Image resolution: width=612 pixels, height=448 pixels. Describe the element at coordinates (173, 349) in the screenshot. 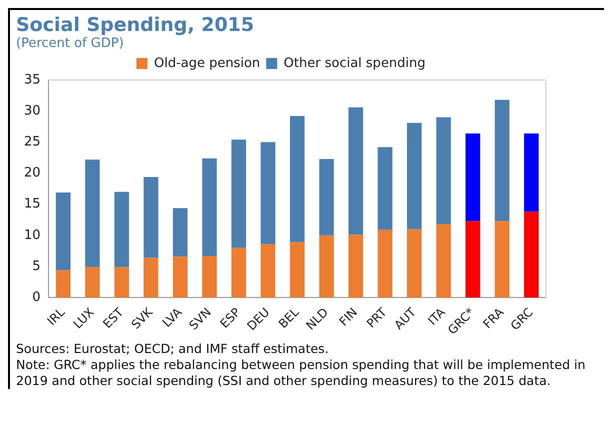

I see `source-note: Sources: Eurostat; OECD; and IMF staff estimates.` at that location.